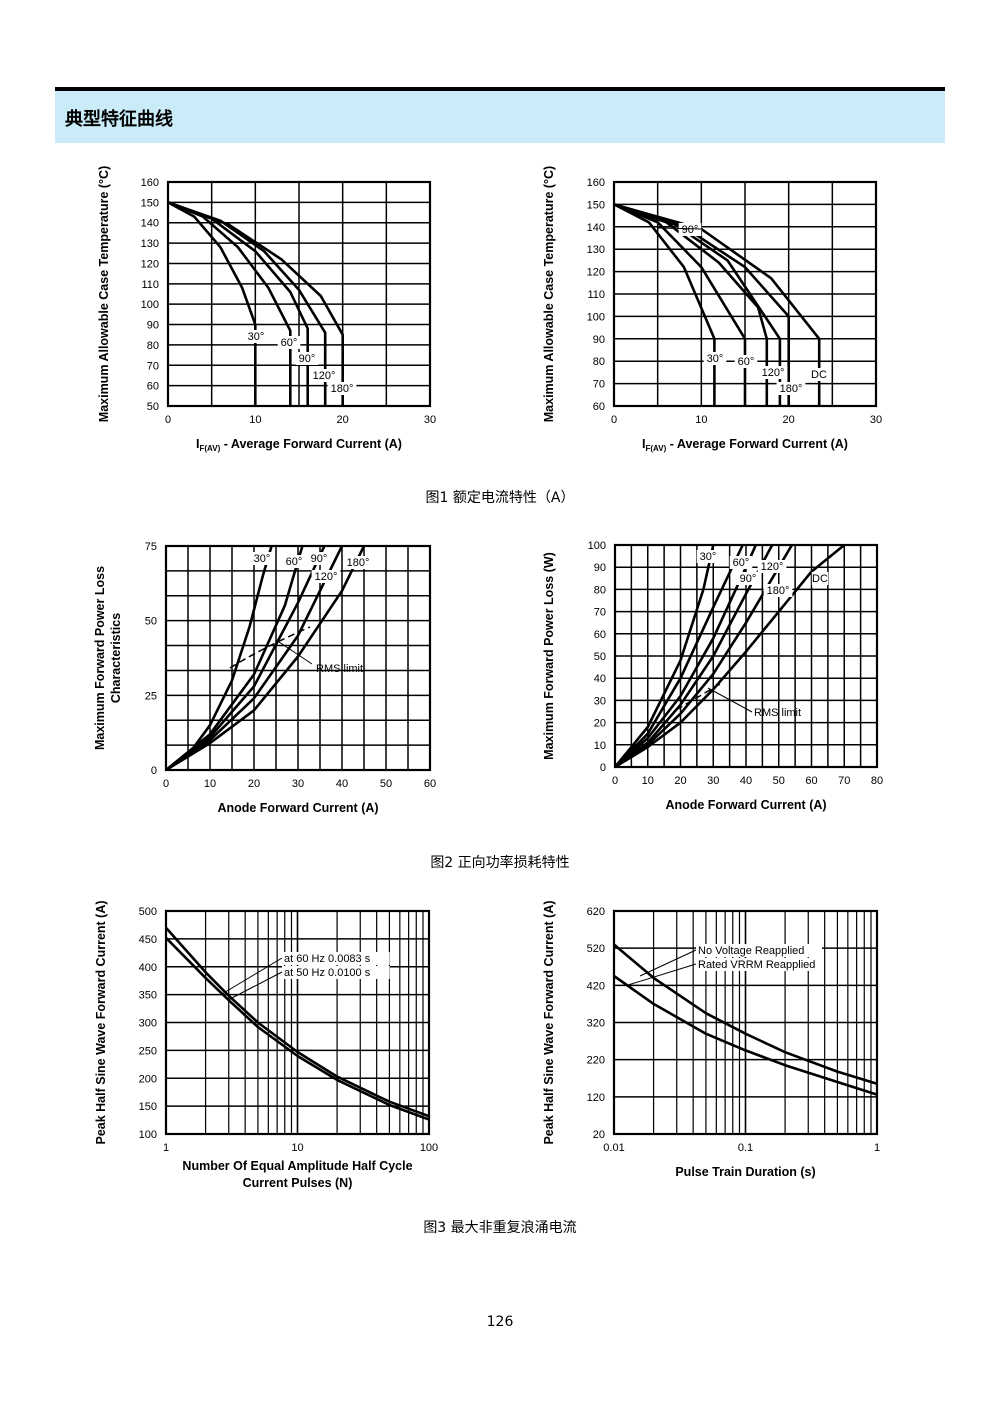 The width and height of the screenshot is (1000, 1414). Describe the element at coordinates (745, 1014) in the screenshot. I see `c6-series-line` at that location.